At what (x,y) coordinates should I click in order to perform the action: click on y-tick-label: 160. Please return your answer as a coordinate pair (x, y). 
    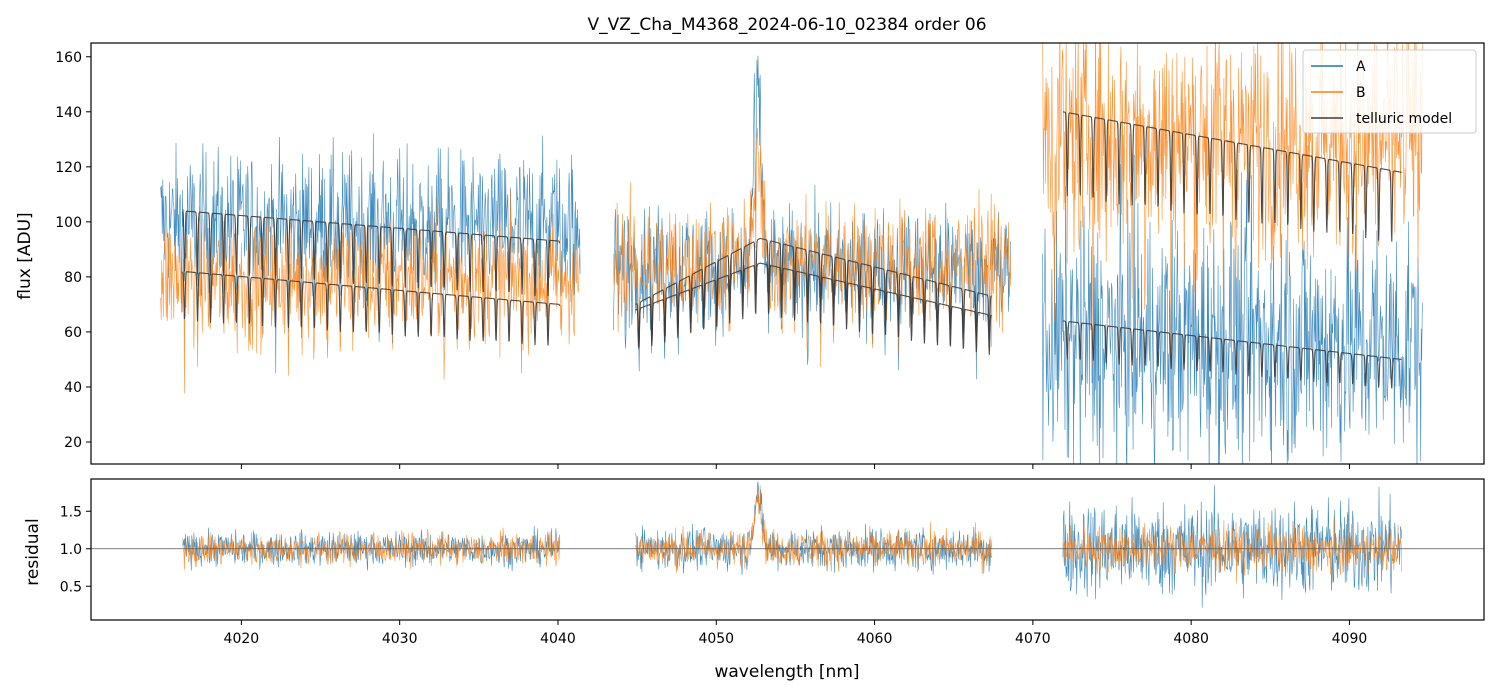
    Looking at the image, I should click on (68, 58).